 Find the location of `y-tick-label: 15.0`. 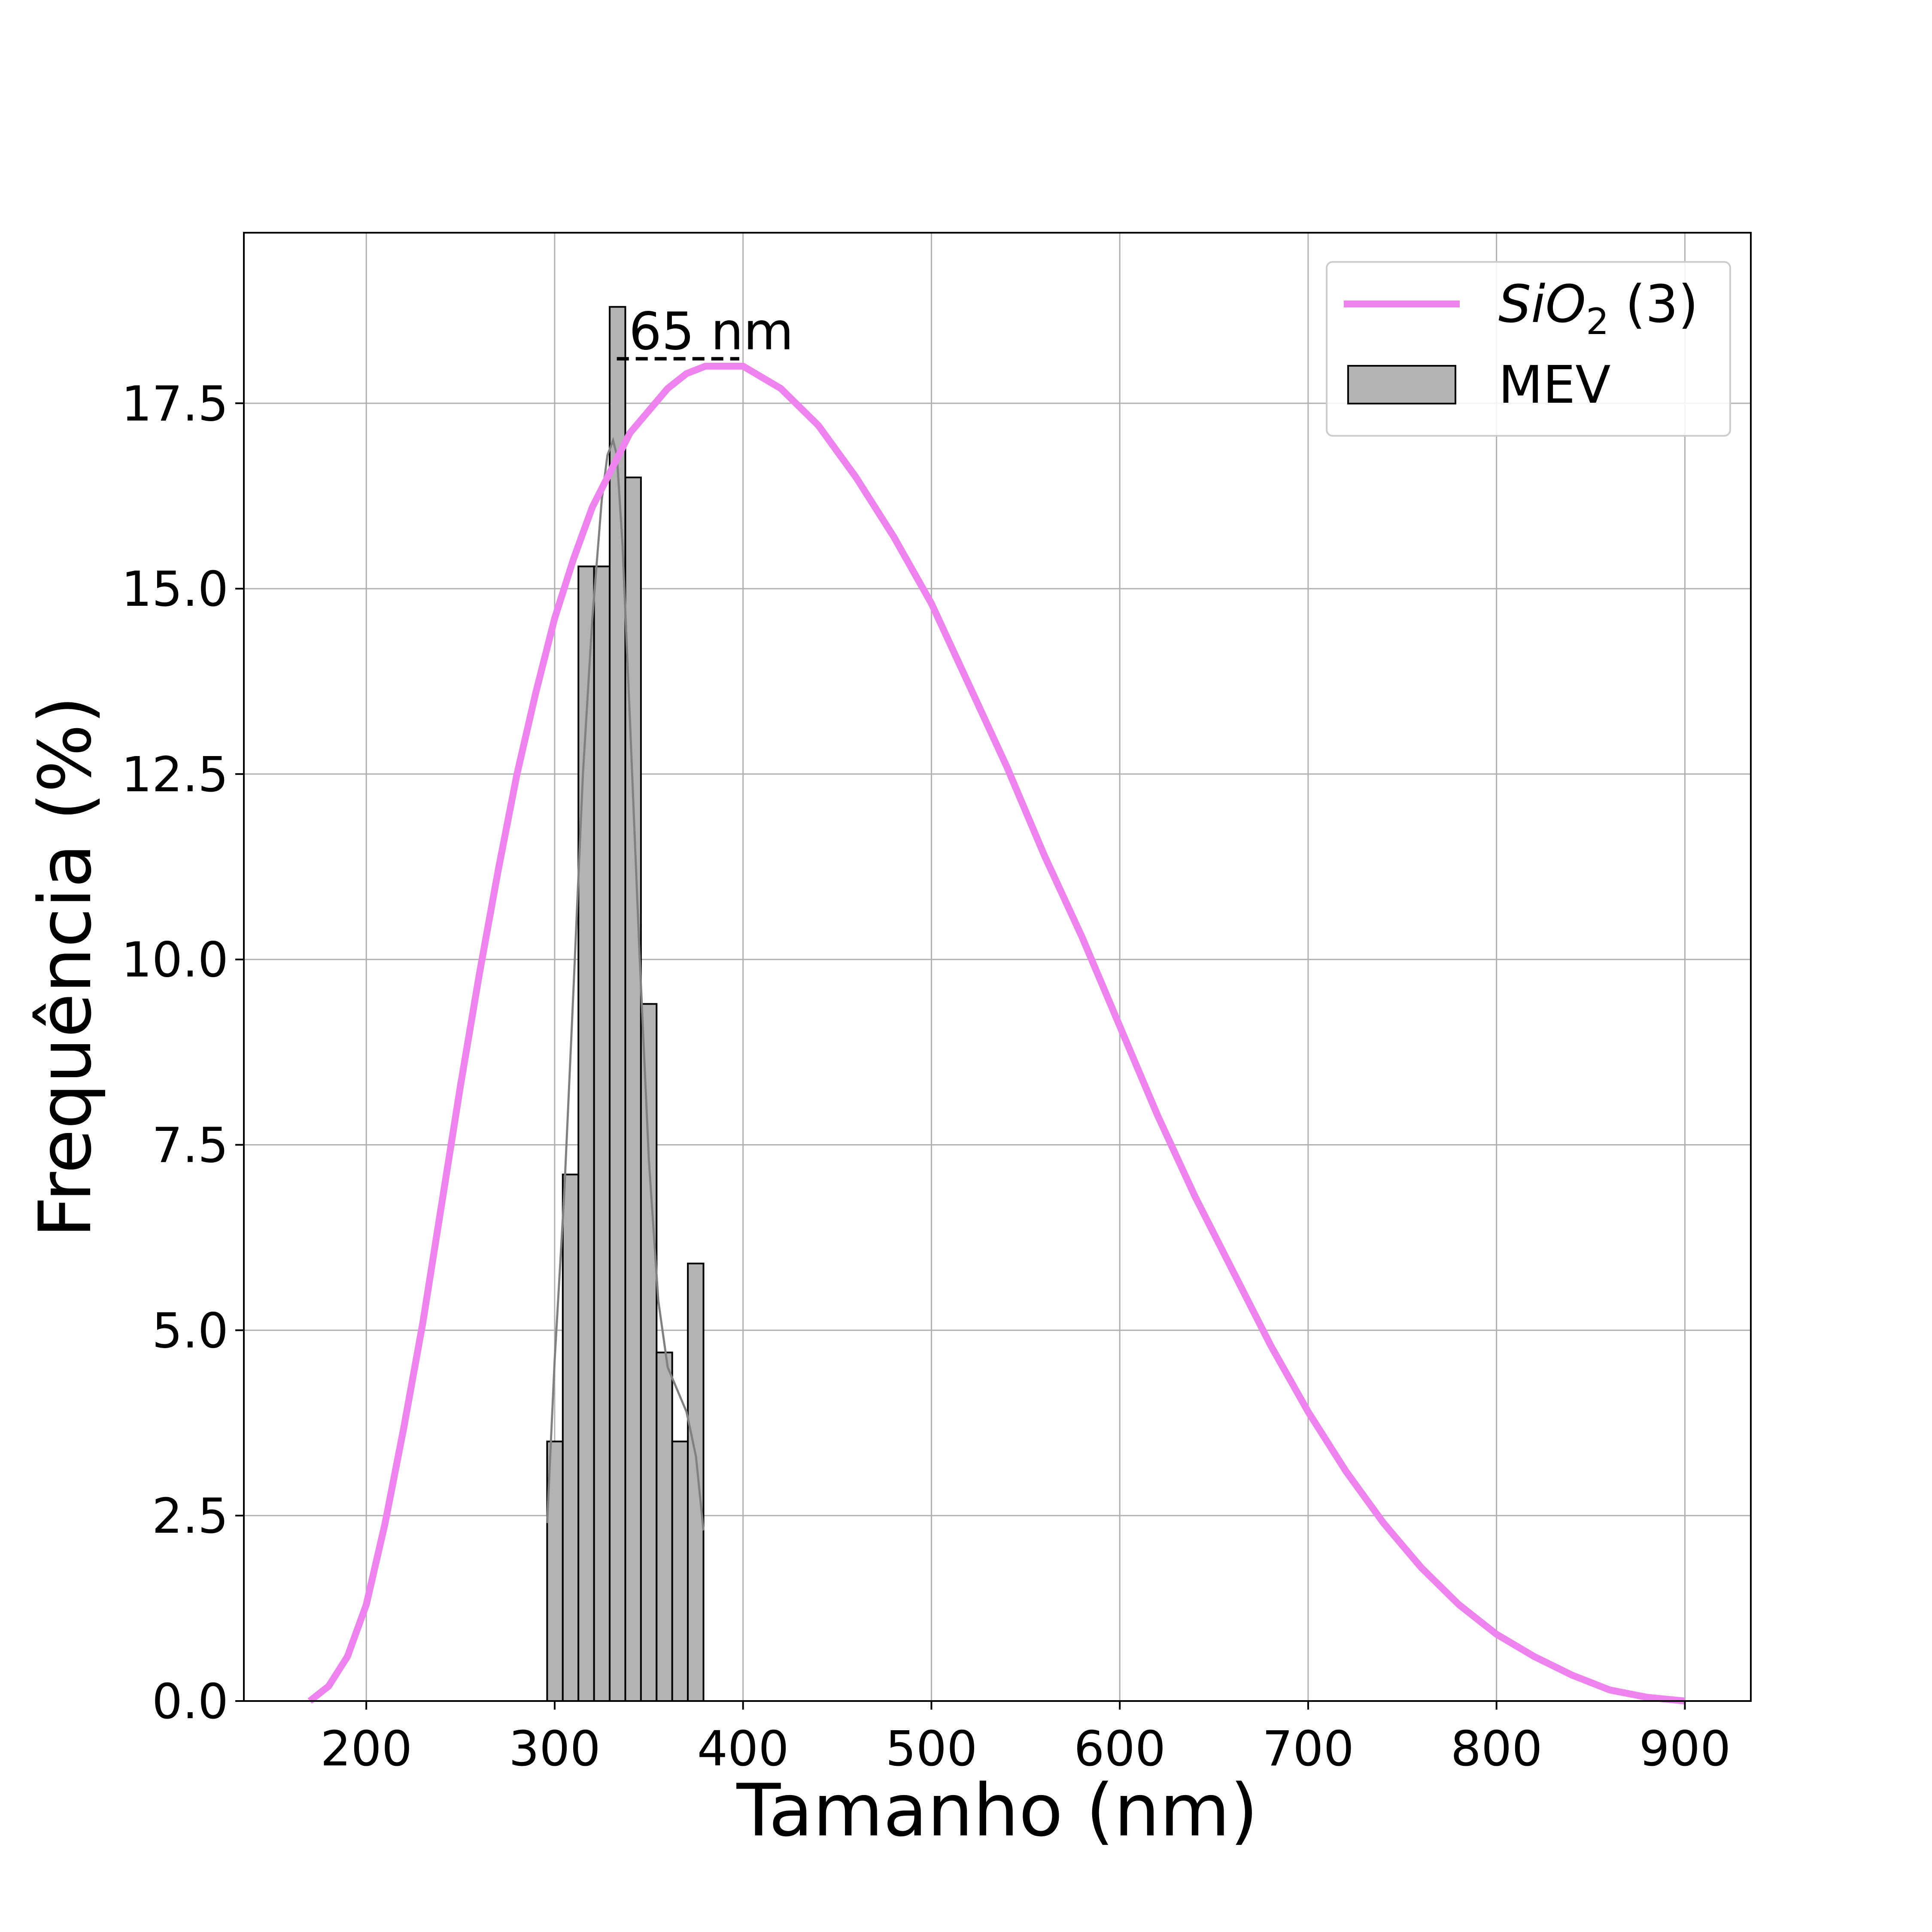

y-tick-label: 15.0 is located at coordinates (175, 589).